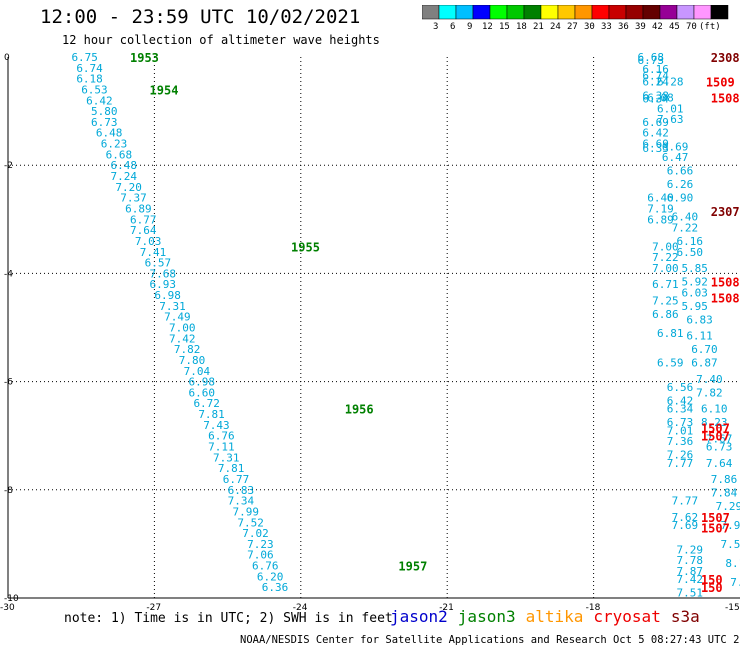 The width and height of the screenshot is (740, 650). What do you see at coordinates (221, 447) in the screenshot?
I see `wave-height-value: 7.11` at bounding box center [221, 447].